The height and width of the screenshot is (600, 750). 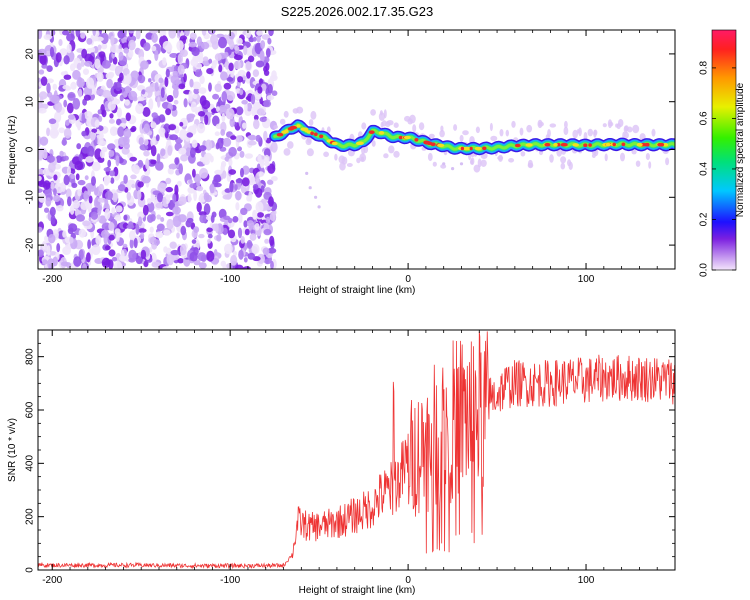 What do you see at coordinates (12, 450) in the screenshot?
I see `snr-y-label: SNR (10 * v/v)` at bounding box center [12, 450].